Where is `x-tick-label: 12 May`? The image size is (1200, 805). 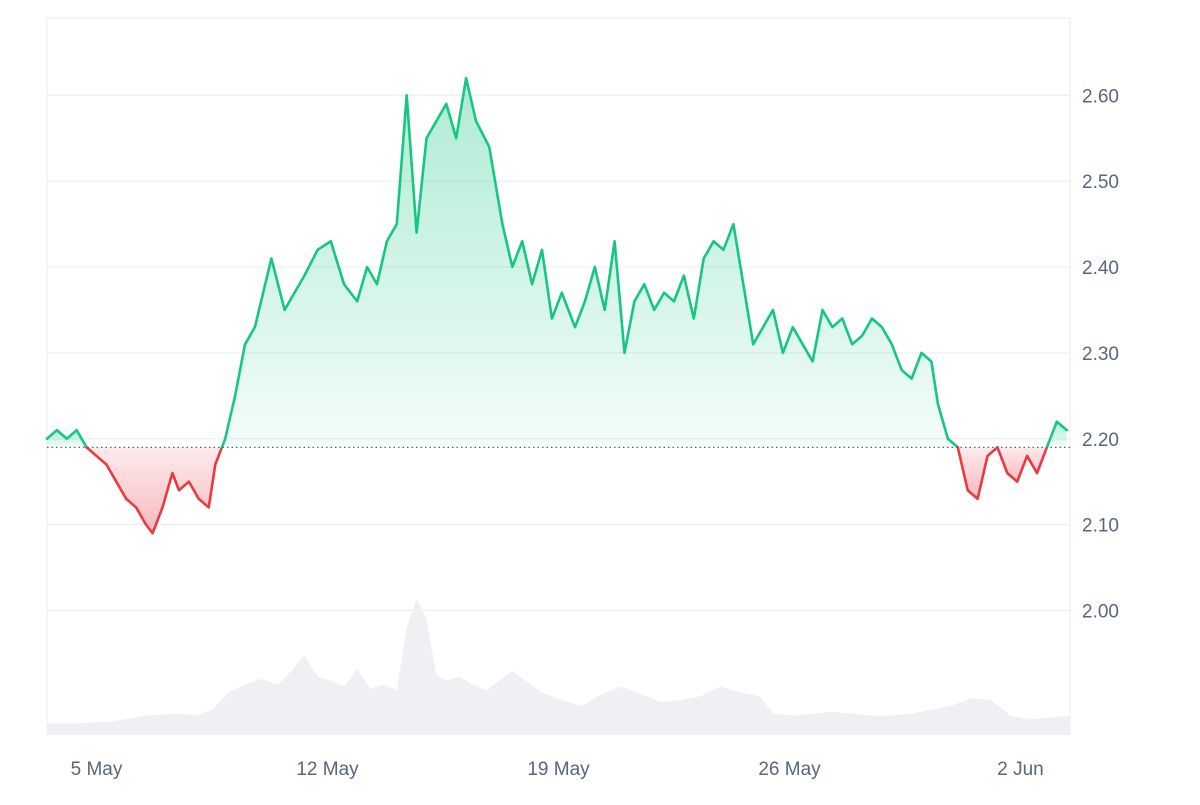 x-tick-label: 12 May is located at coordinates (327, 769).